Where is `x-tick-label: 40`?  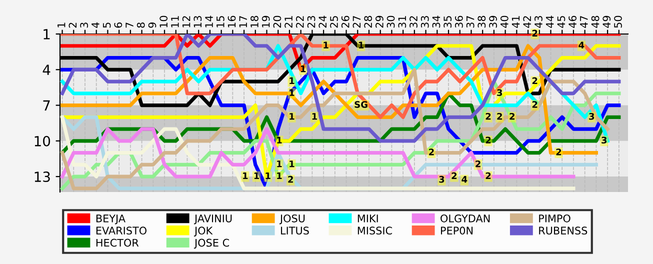 x-tick-label: 40 is located at coordinates (504, 22).